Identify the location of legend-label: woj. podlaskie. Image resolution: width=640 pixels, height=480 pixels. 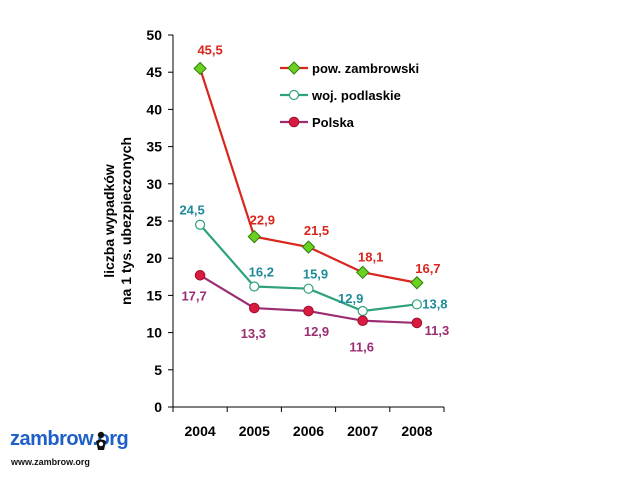
(356, 95).